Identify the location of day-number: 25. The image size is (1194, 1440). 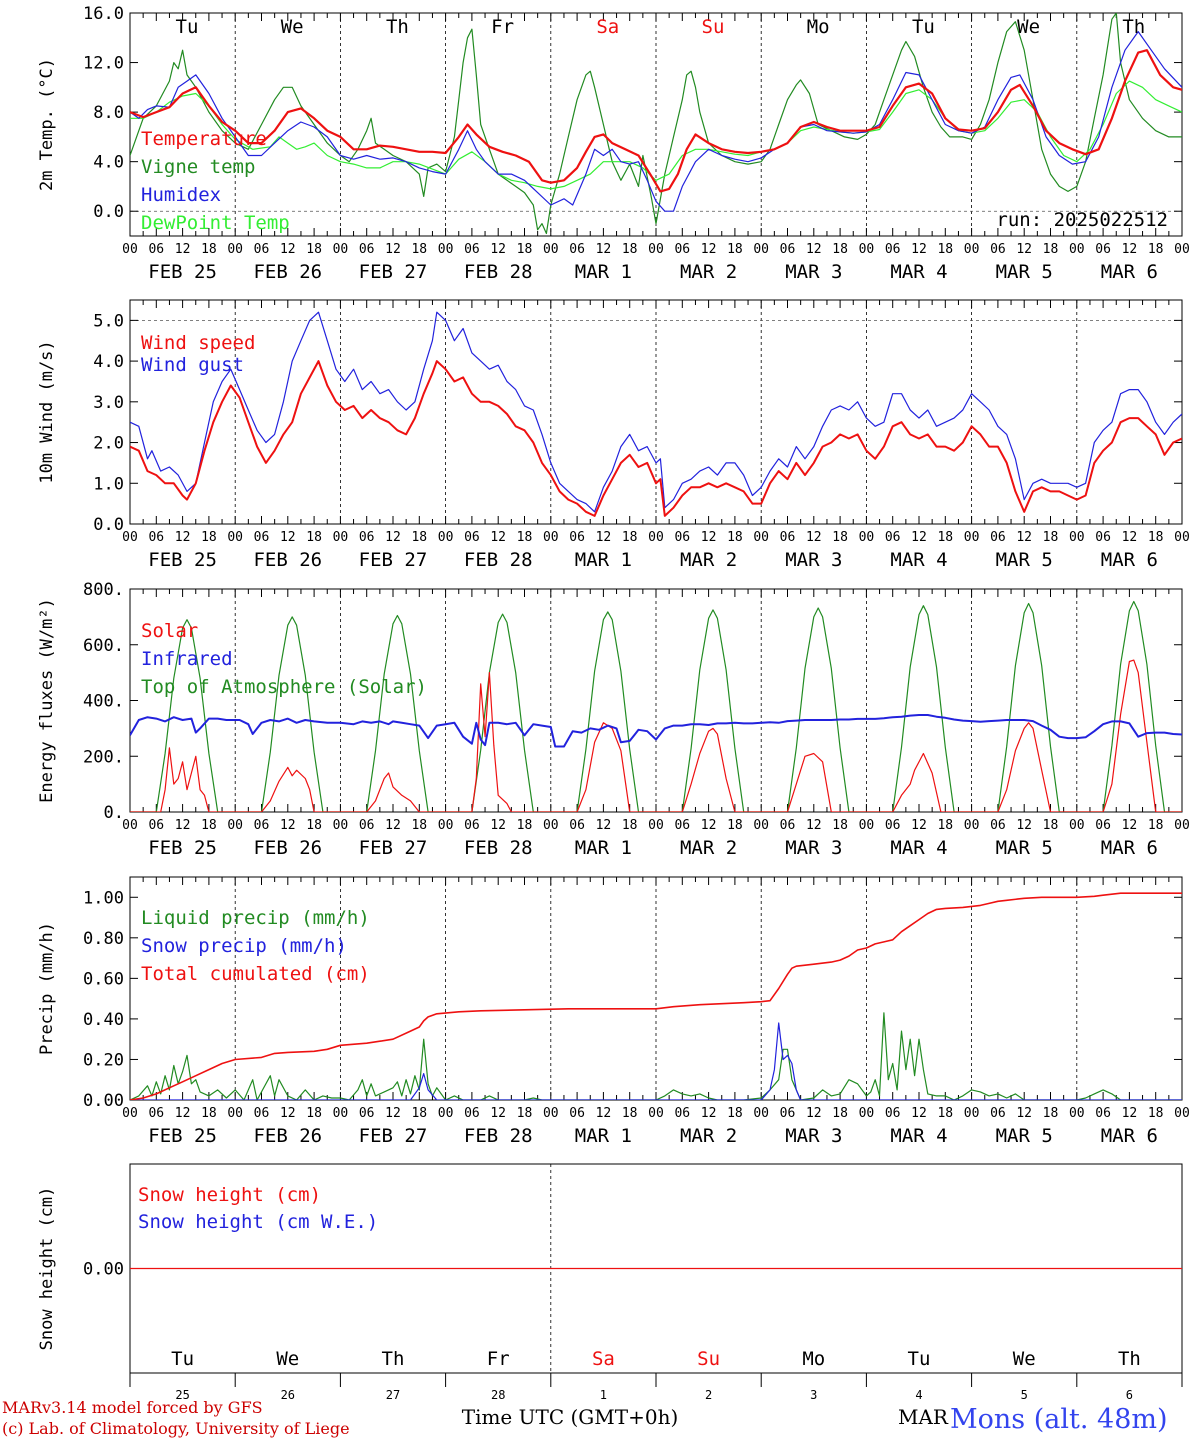
(182, 1395).